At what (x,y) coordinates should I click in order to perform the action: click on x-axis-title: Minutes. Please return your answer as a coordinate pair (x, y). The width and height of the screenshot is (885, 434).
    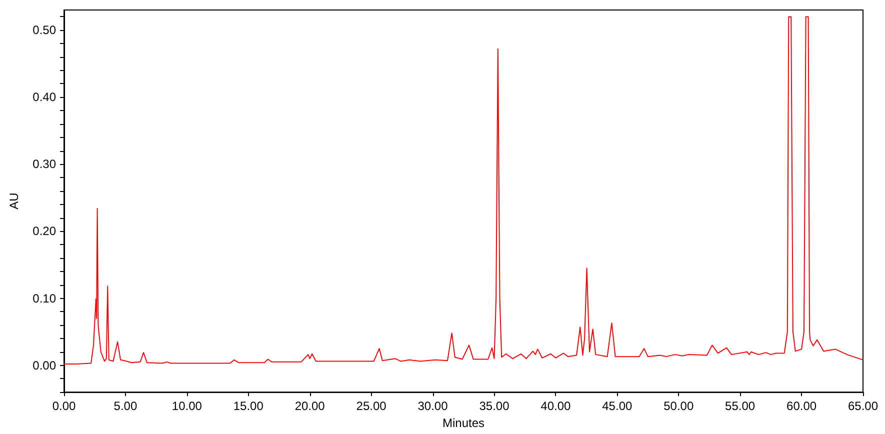
    Looking at the image, I should click on (463, 423).